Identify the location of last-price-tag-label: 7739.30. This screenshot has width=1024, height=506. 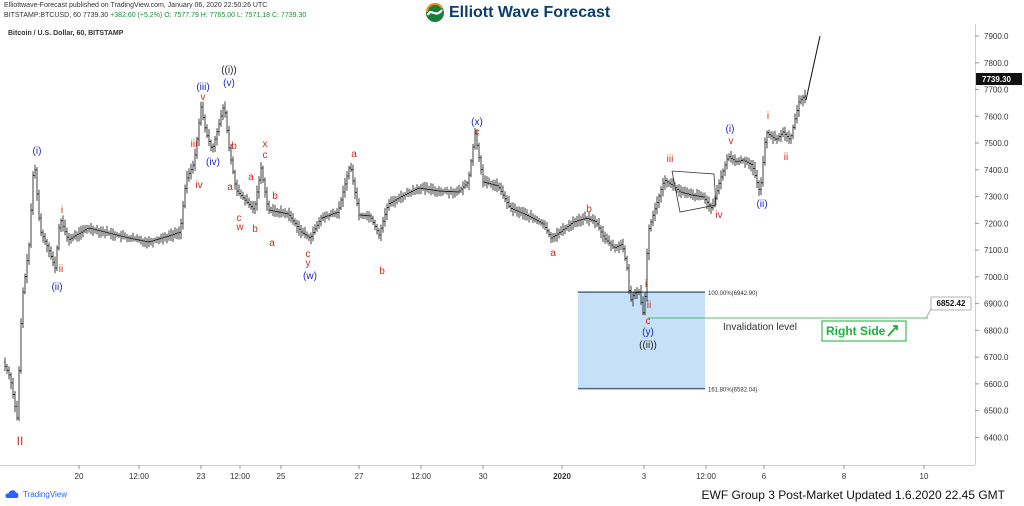
(996, 79).